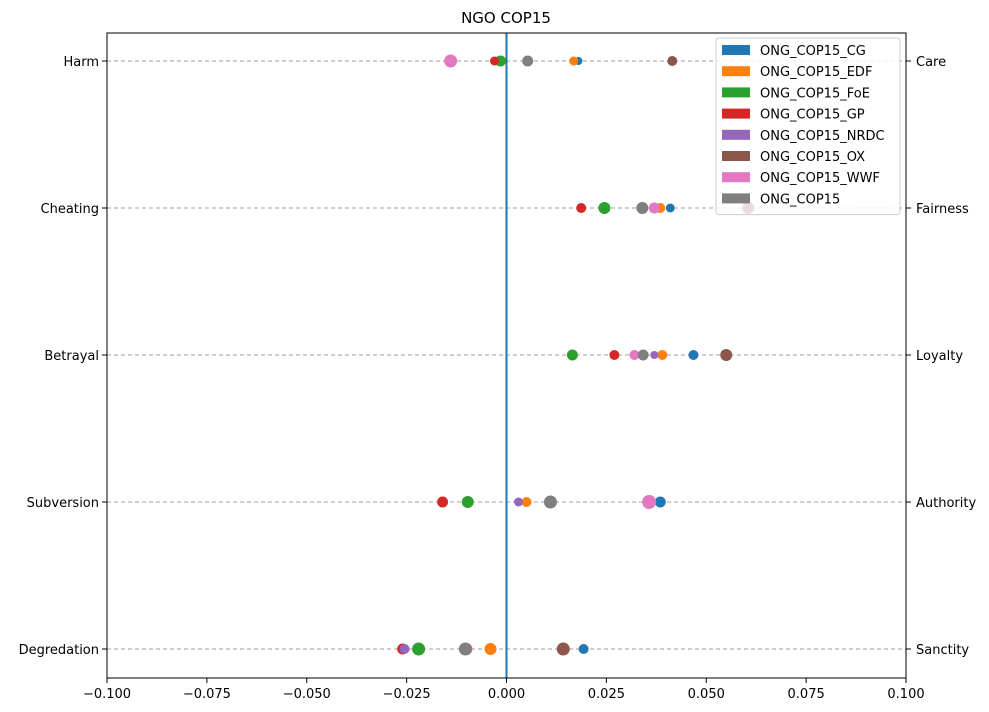  Describe the element at coordinates (812, 157) in the screenshot. I see `legend-label: ONG_COP15_OX` at that location.